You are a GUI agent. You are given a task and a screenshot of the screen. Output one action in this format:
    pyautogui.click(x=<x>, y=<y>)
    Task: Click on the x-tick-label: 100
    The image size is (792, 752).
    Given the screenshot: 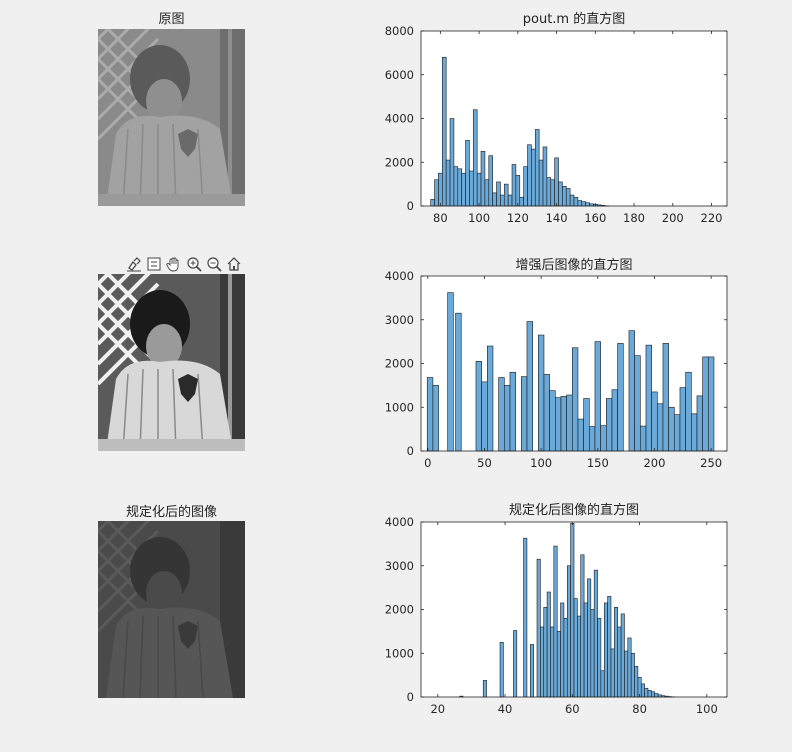 What is the action you would take?
    pyautogui.click(x=541, y=463)
    